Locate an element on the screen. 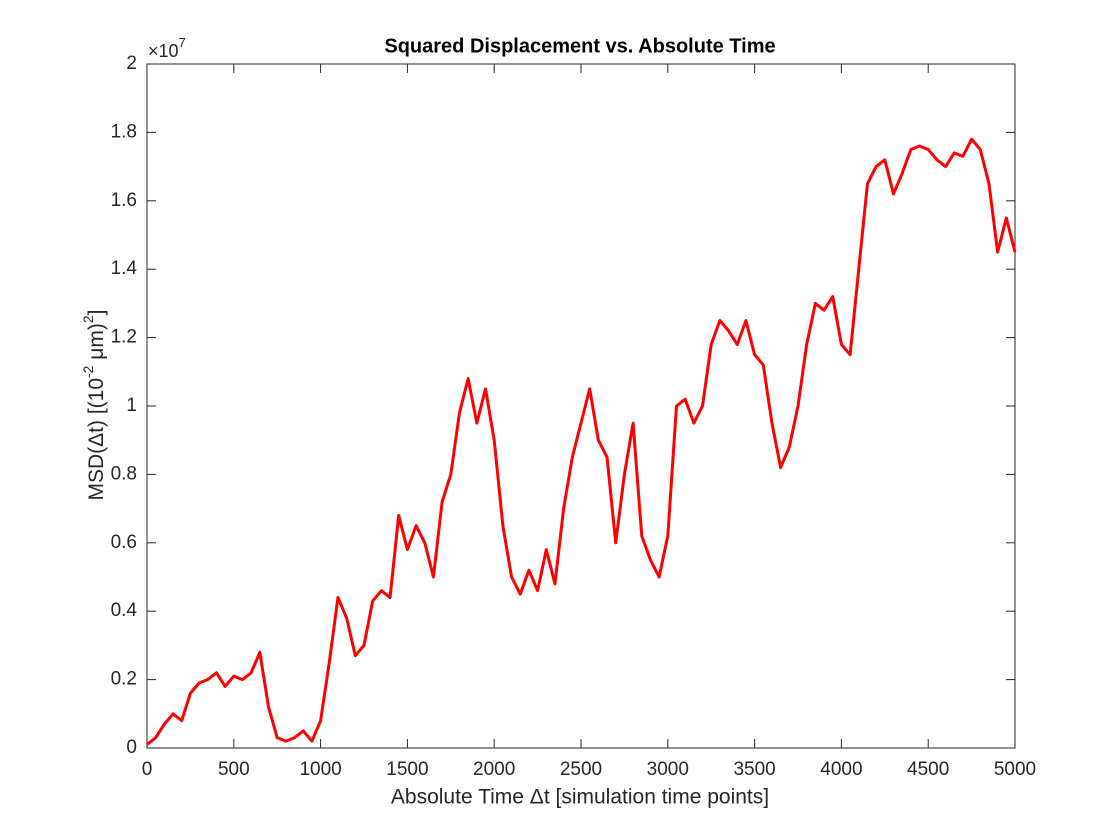 This screenshot has height=840, width=1120. y-tick-label: 0.2 is located at coordinates (124, 679).